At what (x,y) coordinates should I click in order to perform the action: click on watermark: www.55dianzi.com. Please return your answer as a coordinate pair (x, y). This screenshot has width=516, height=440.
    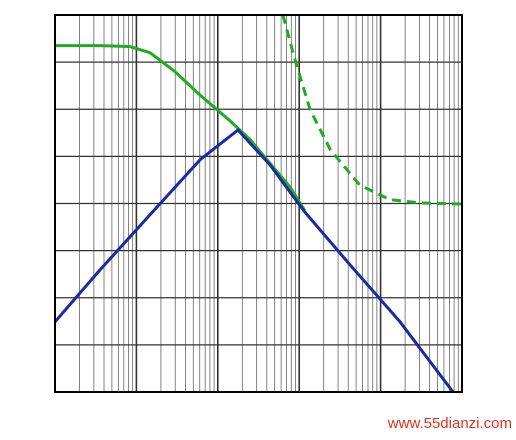
    Looking at the image, I should click on (449, 423).